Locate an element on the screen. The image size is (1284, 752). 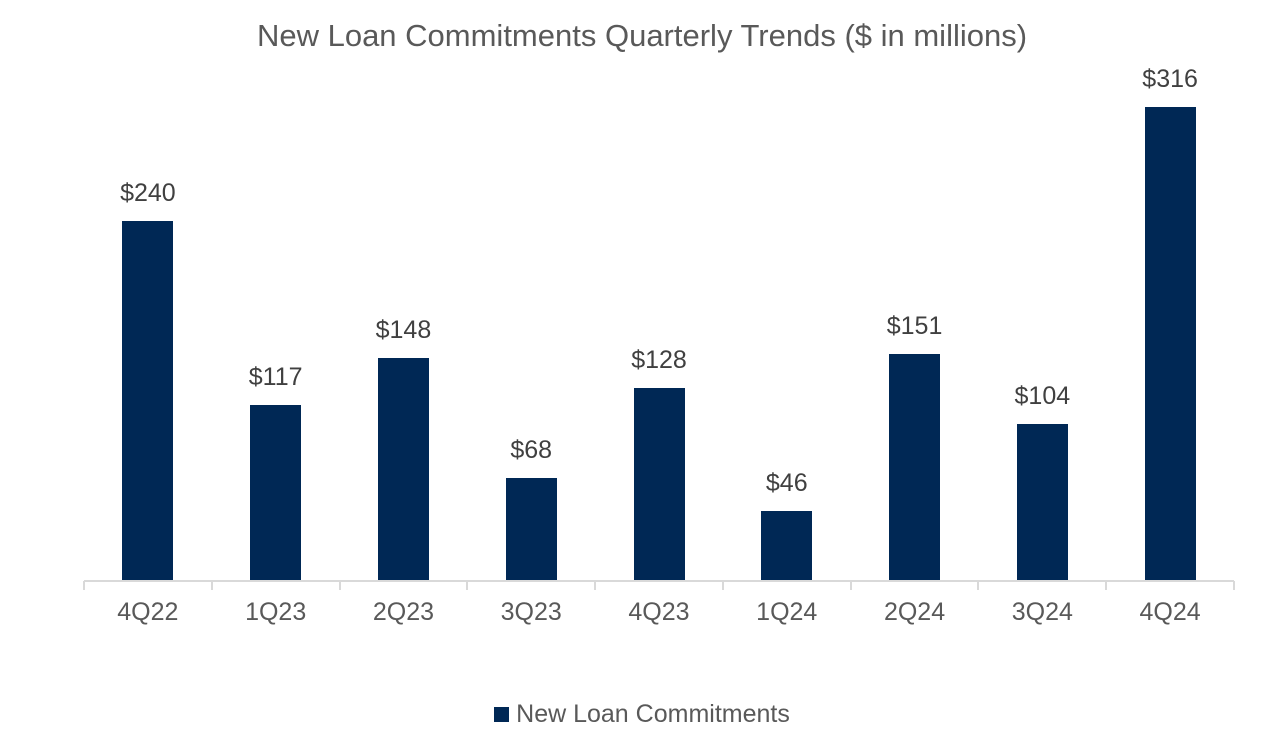
data-label: $128 is located at coordinates (659, 360).